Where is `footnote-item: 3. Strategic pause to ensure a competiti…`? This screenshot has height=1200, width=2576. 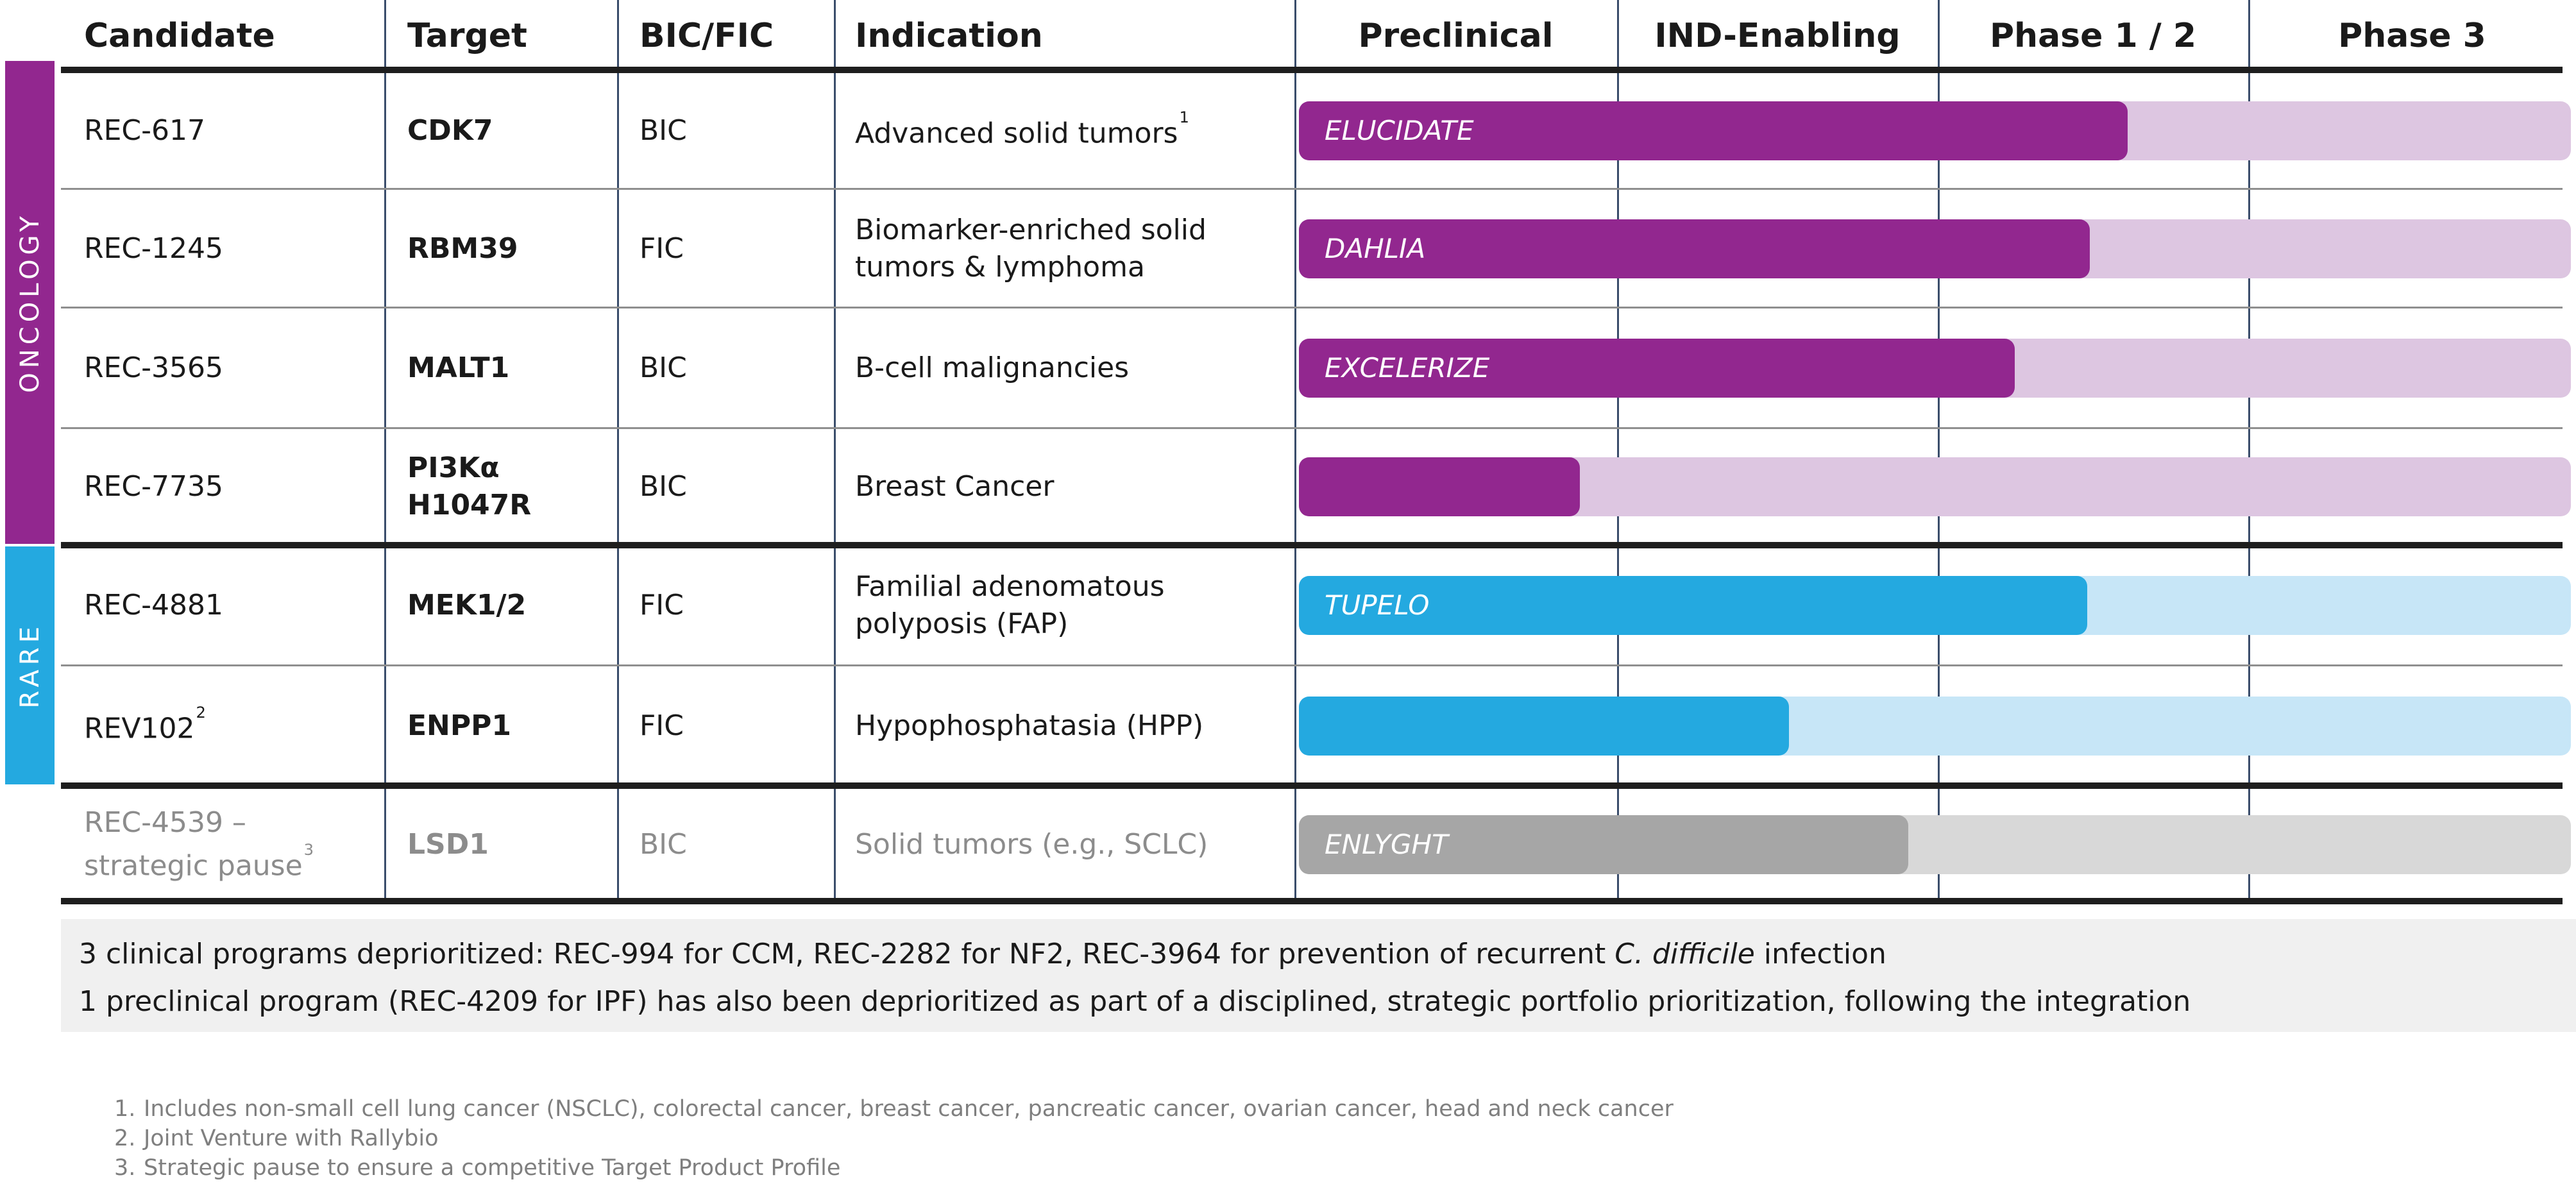 footnote-item: 3. Strategic pause to ensure a competiti… is located at coordinates (894, 1168).